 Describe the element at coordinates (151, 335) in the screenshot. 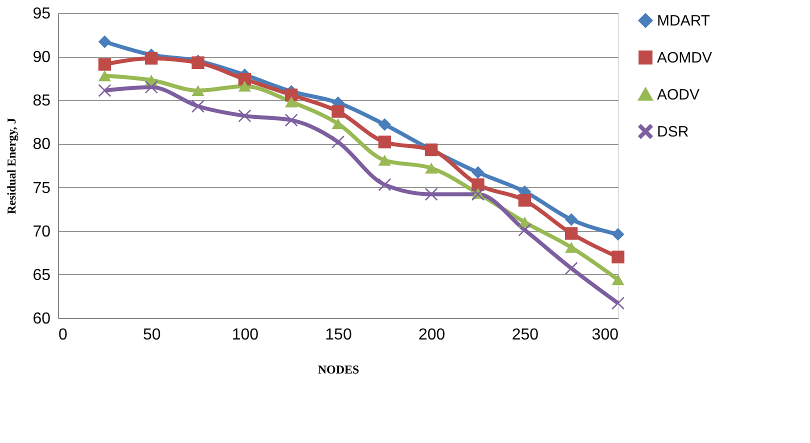

I see `x-tick-label: 50` at that location.